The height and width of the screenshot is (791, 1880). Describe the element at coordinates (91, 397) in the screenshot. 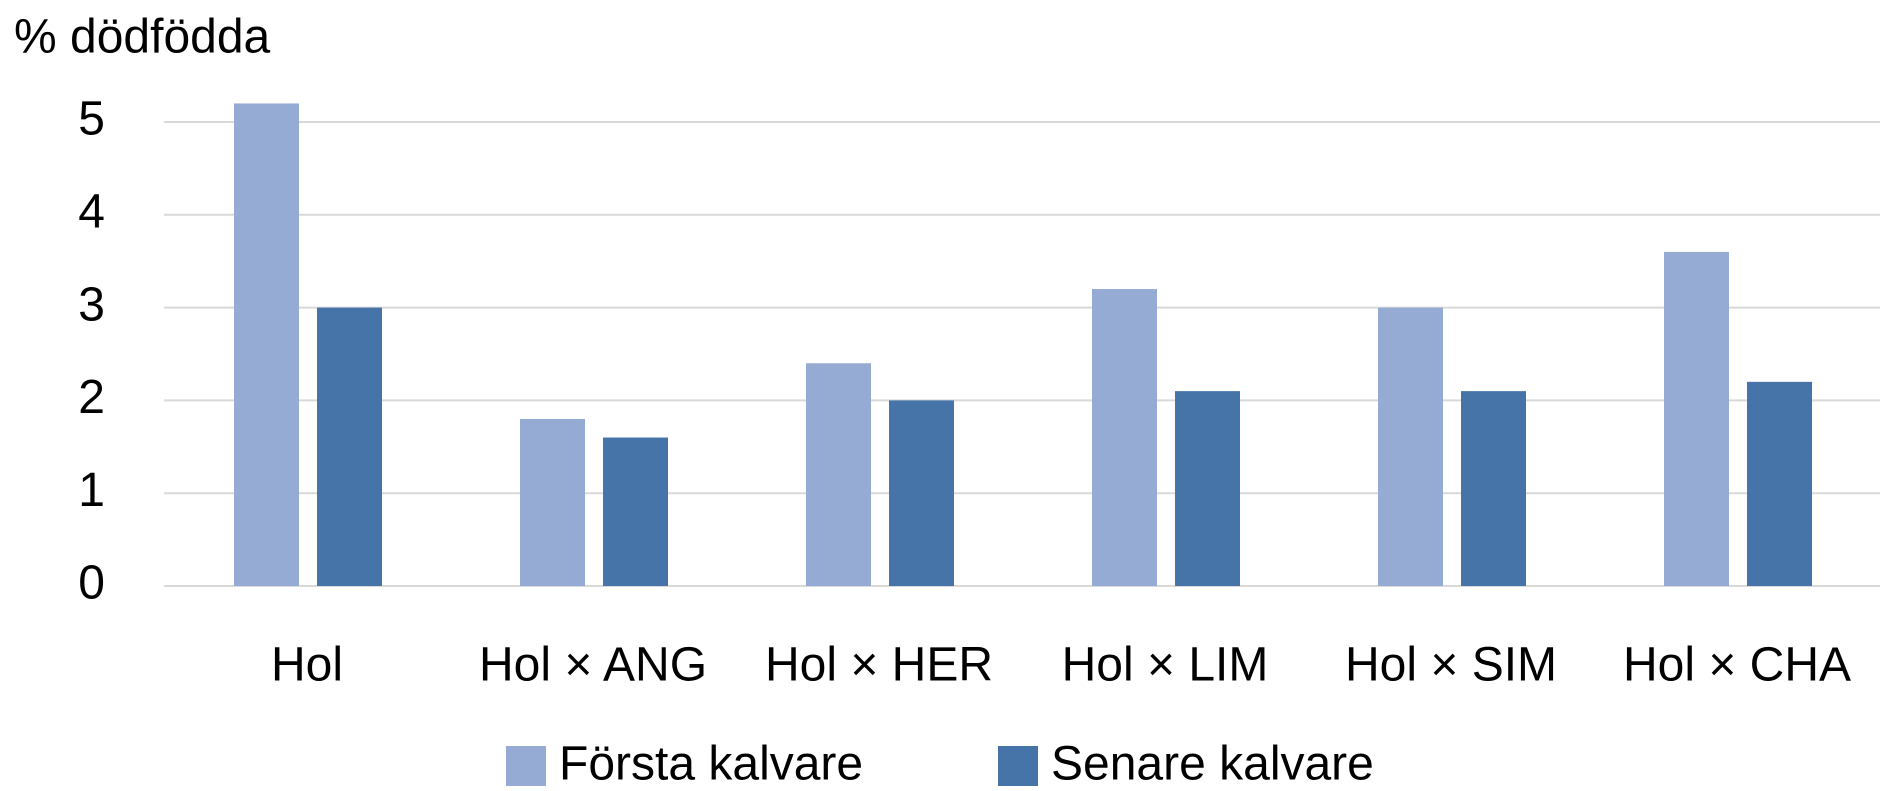

I see `y-tick-label: 2` at that location.